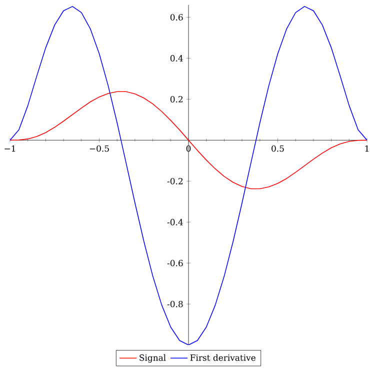 This screenshot has width=370, height=370. What do you see at coordinates (176, 58) in the screenshot?
I see `y-tick-label: 0.4` at bounding box center [176, 58].